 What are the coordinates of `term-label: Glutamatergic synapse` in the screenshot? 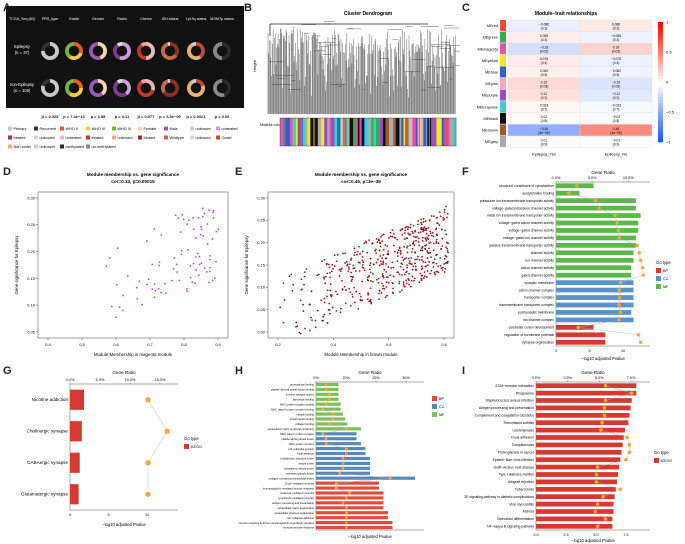 It's located at (44, 493).